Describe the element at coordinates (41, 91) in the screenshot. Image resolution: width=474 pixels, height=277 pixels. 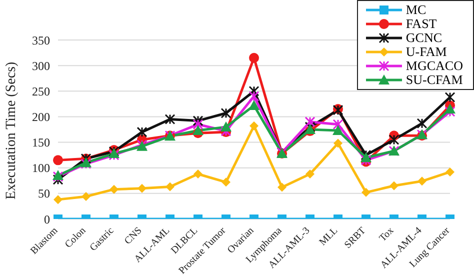
I see `y-tick-label: 250` at that location.